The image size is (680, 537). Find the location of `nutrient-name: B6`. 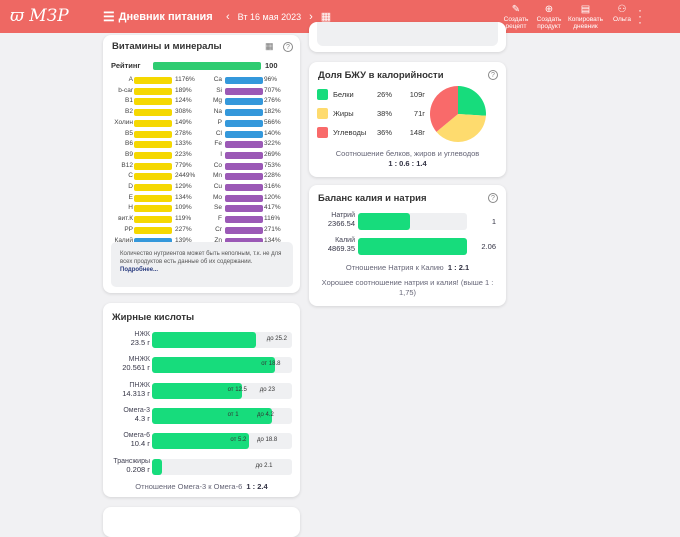

nutrient-name: B6 is located at coordinates (129, 144).